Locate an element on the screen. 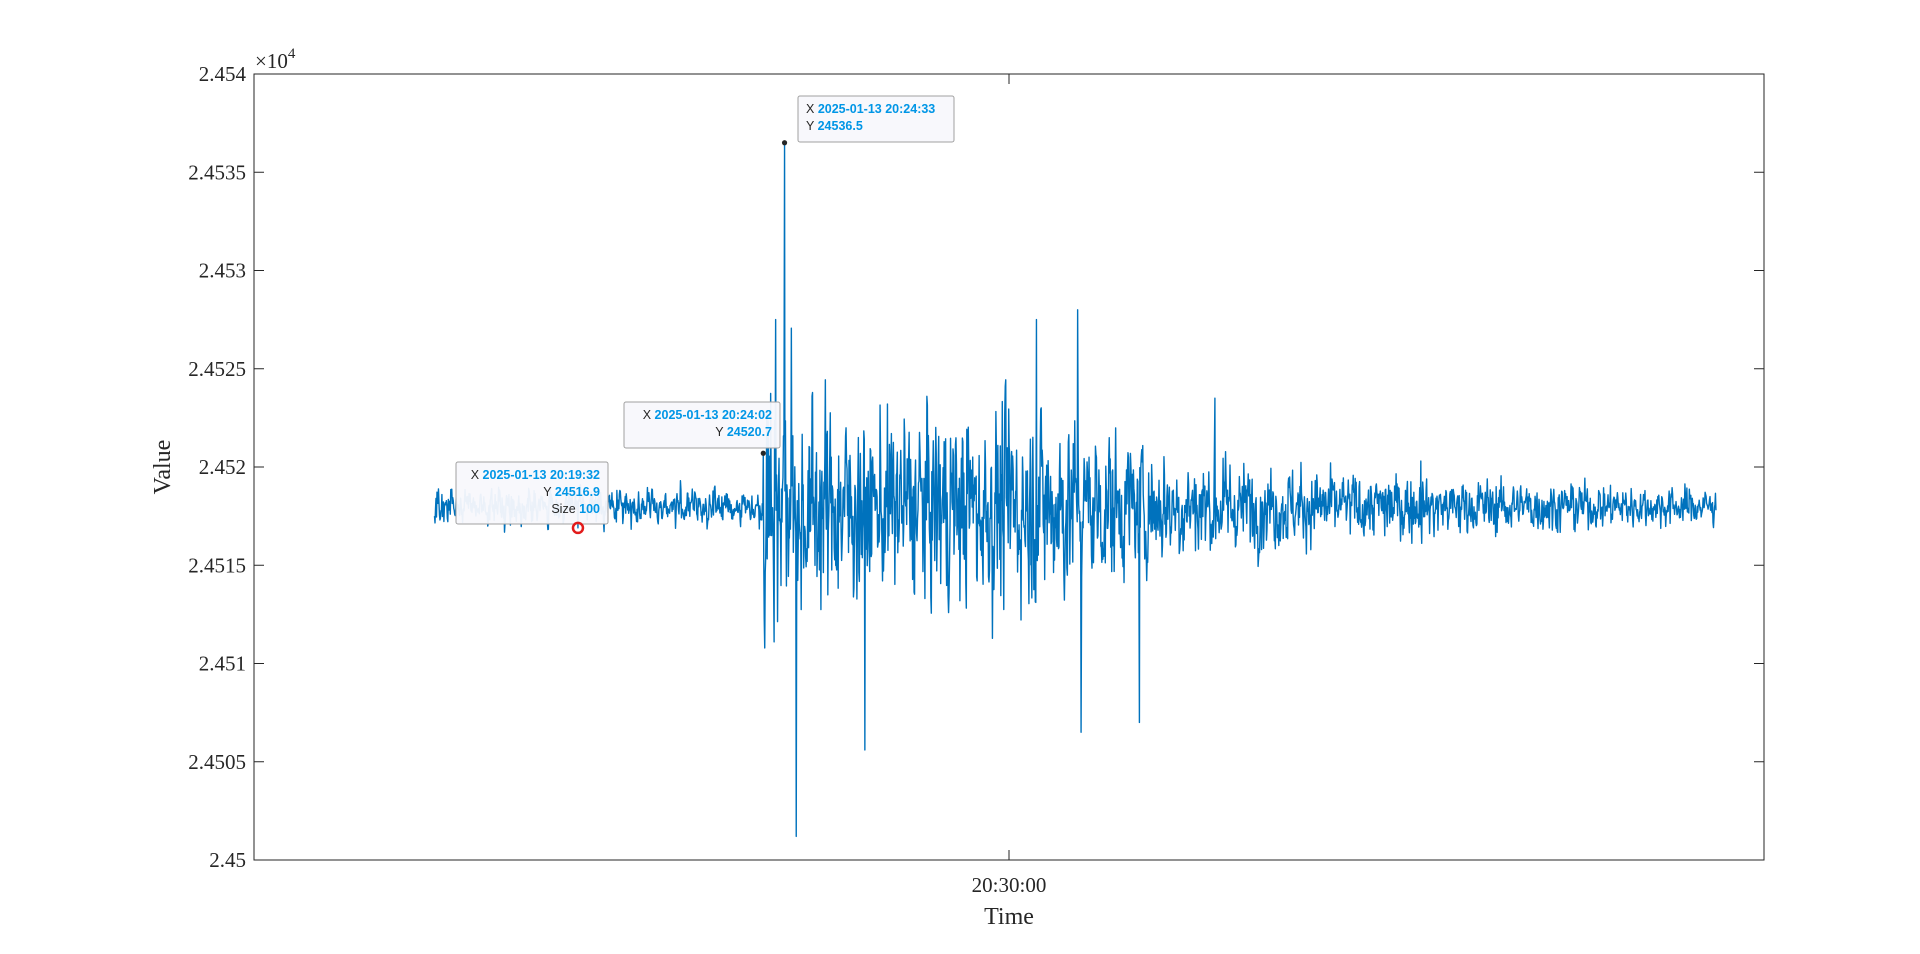  datatip-line: X 2025-01-13 20:19:32 is located at coordinates (535, 475).